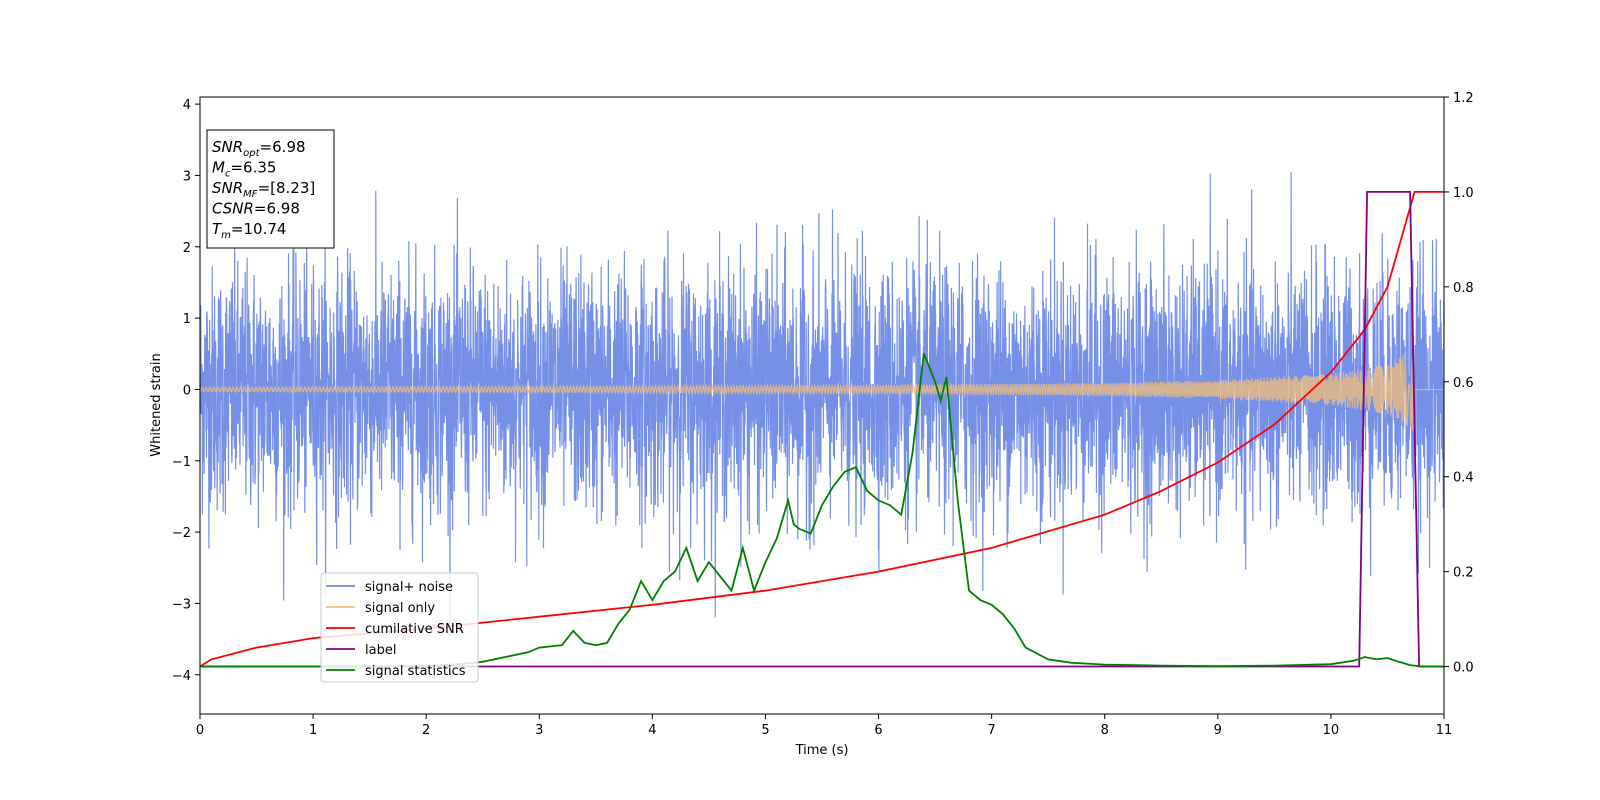 The image size is (1600, 800). What do you see at coordinates (187, 176) in the screenshot?
I see `left-y-tick-label: 3` at bounding box center [187, 176].